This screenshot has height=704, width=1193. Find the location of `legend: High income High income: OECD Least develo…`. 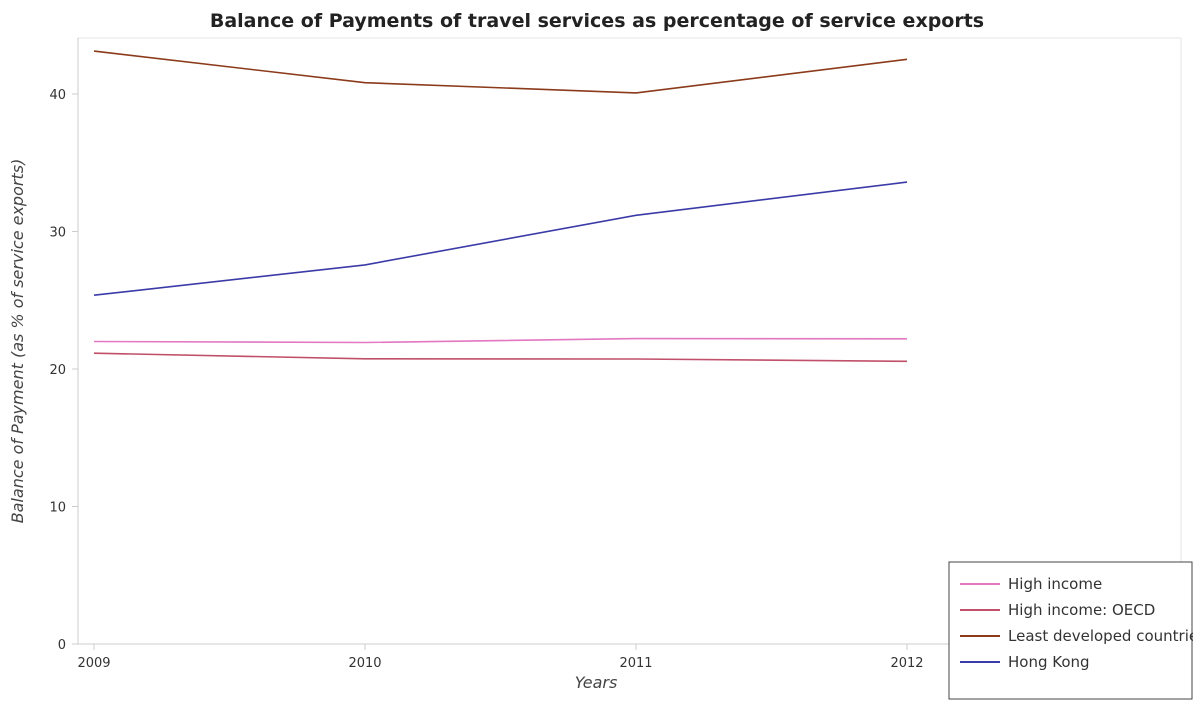

legend: High income High income: OECD Least develo… is located at coordinates (1070, 630).